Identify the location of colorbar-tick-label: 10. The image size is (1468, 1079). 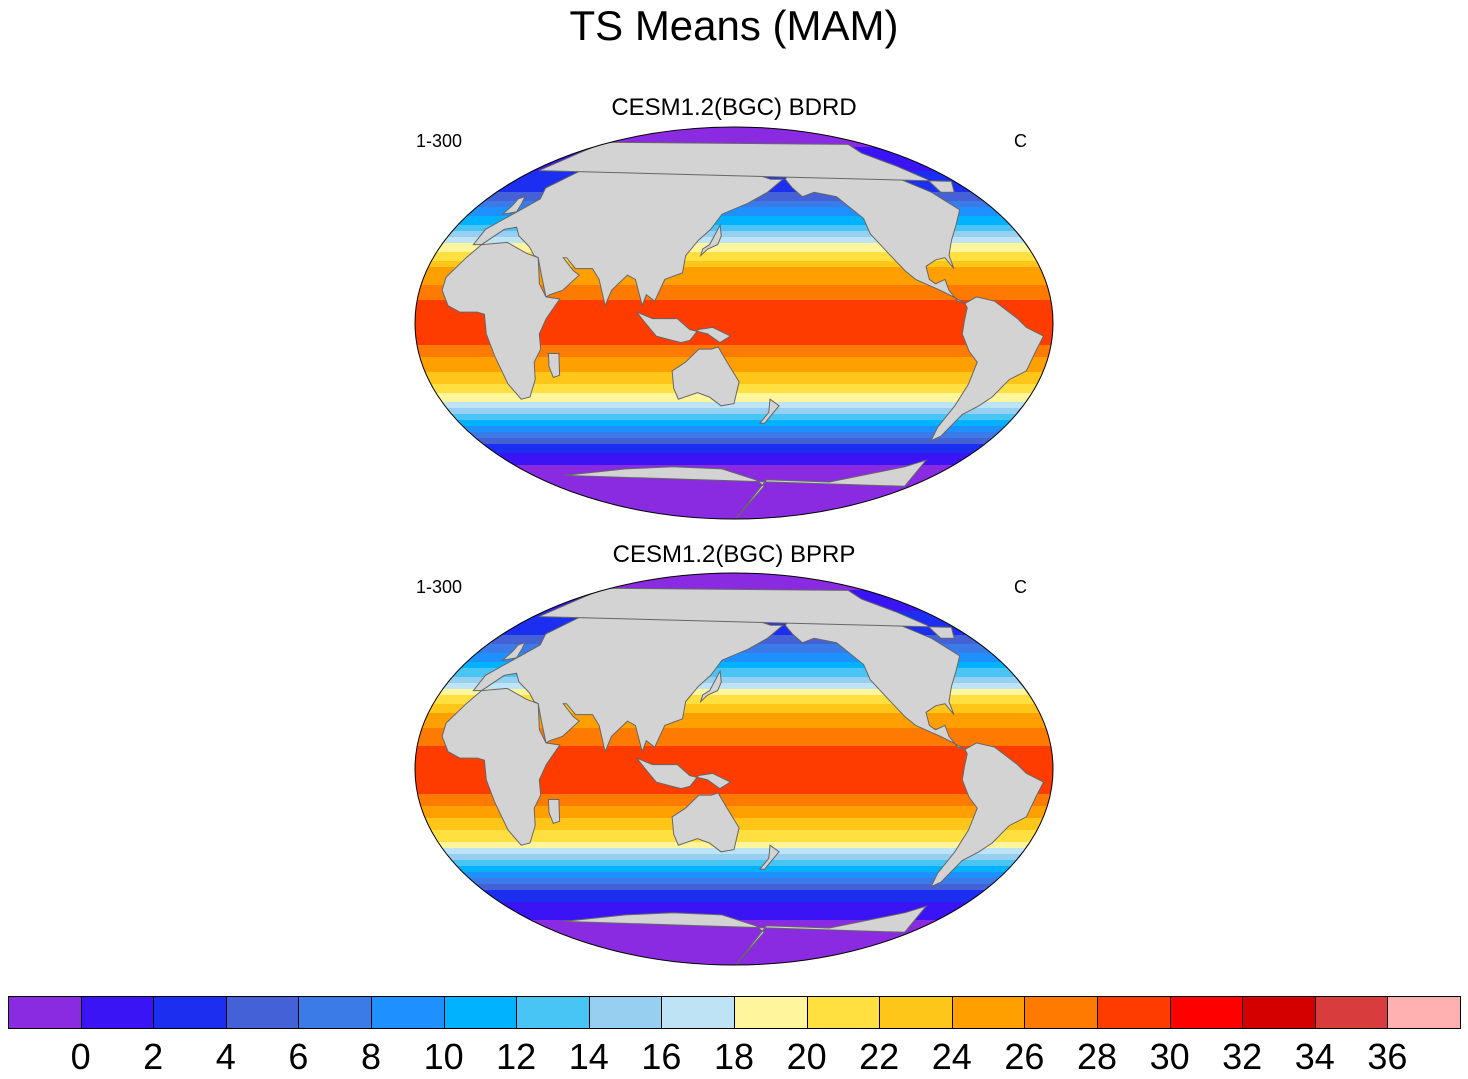
(443, 1056).